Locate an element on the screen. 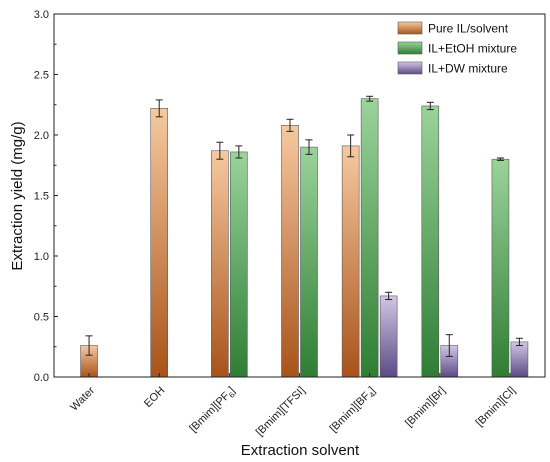 This screenshot has height=462, width=550. legend-label: IL+DW mixture is located at coordinates (468, 69).